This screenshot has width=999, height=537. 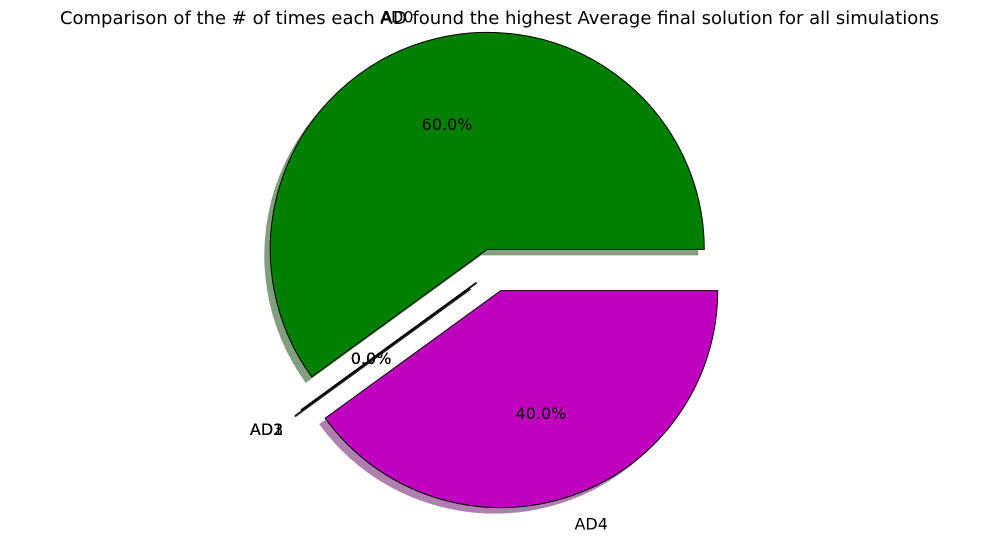 I want to click on slice-shadow-ad3, so click(x=383, y=352).